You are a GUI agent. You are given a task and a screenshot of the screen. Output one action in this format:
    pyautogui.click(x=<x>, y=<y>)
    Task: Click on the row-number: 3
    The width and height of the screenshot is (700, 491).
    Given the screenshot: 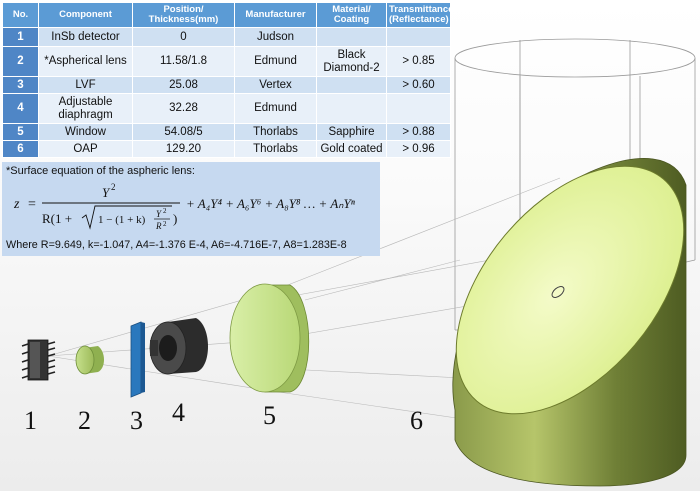 What is the action you would take?
    pyautogui.click(x=20, y=85)
    